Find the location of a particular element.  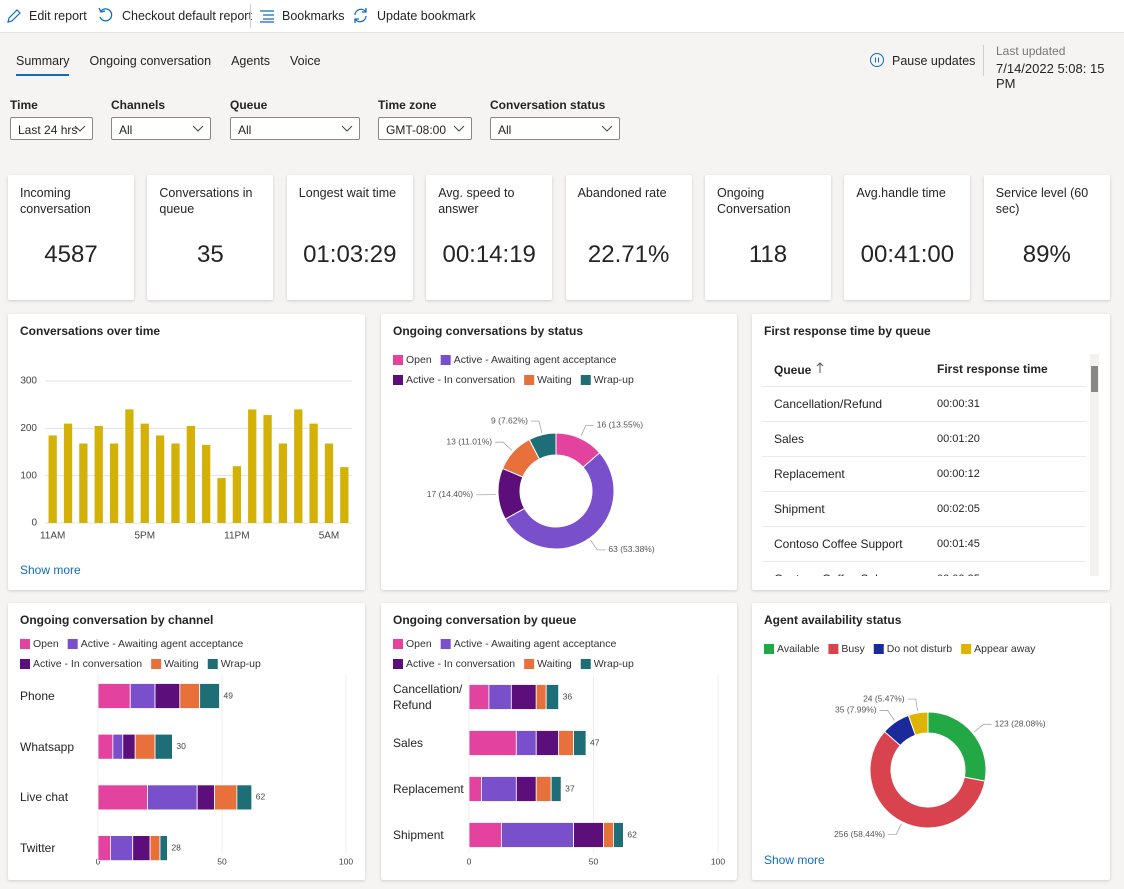

kpi-card: Service level (60 sec) 89% is located at coordinates (1046, 237).